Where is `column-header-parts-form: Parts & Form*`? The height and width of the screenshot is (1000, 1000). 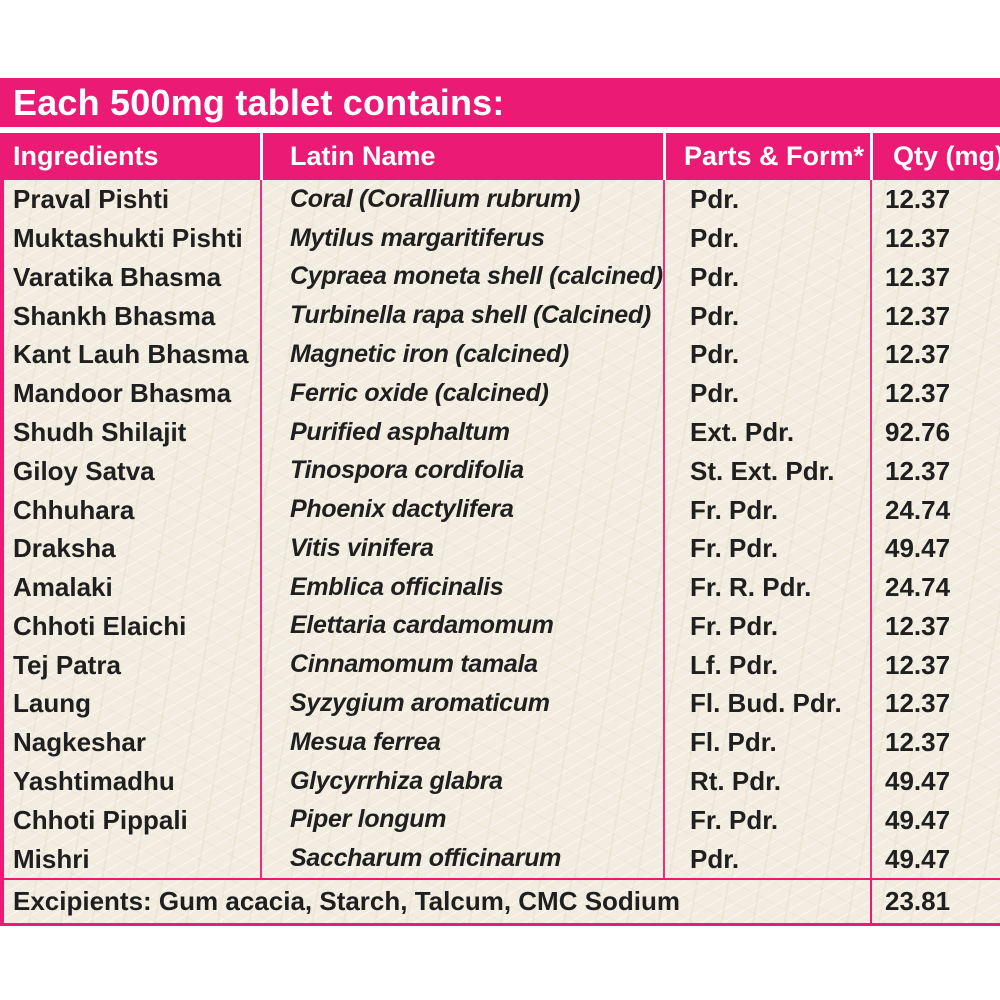
column-header-parts-form: Parts & Form* is located at coordinates (766, 156).